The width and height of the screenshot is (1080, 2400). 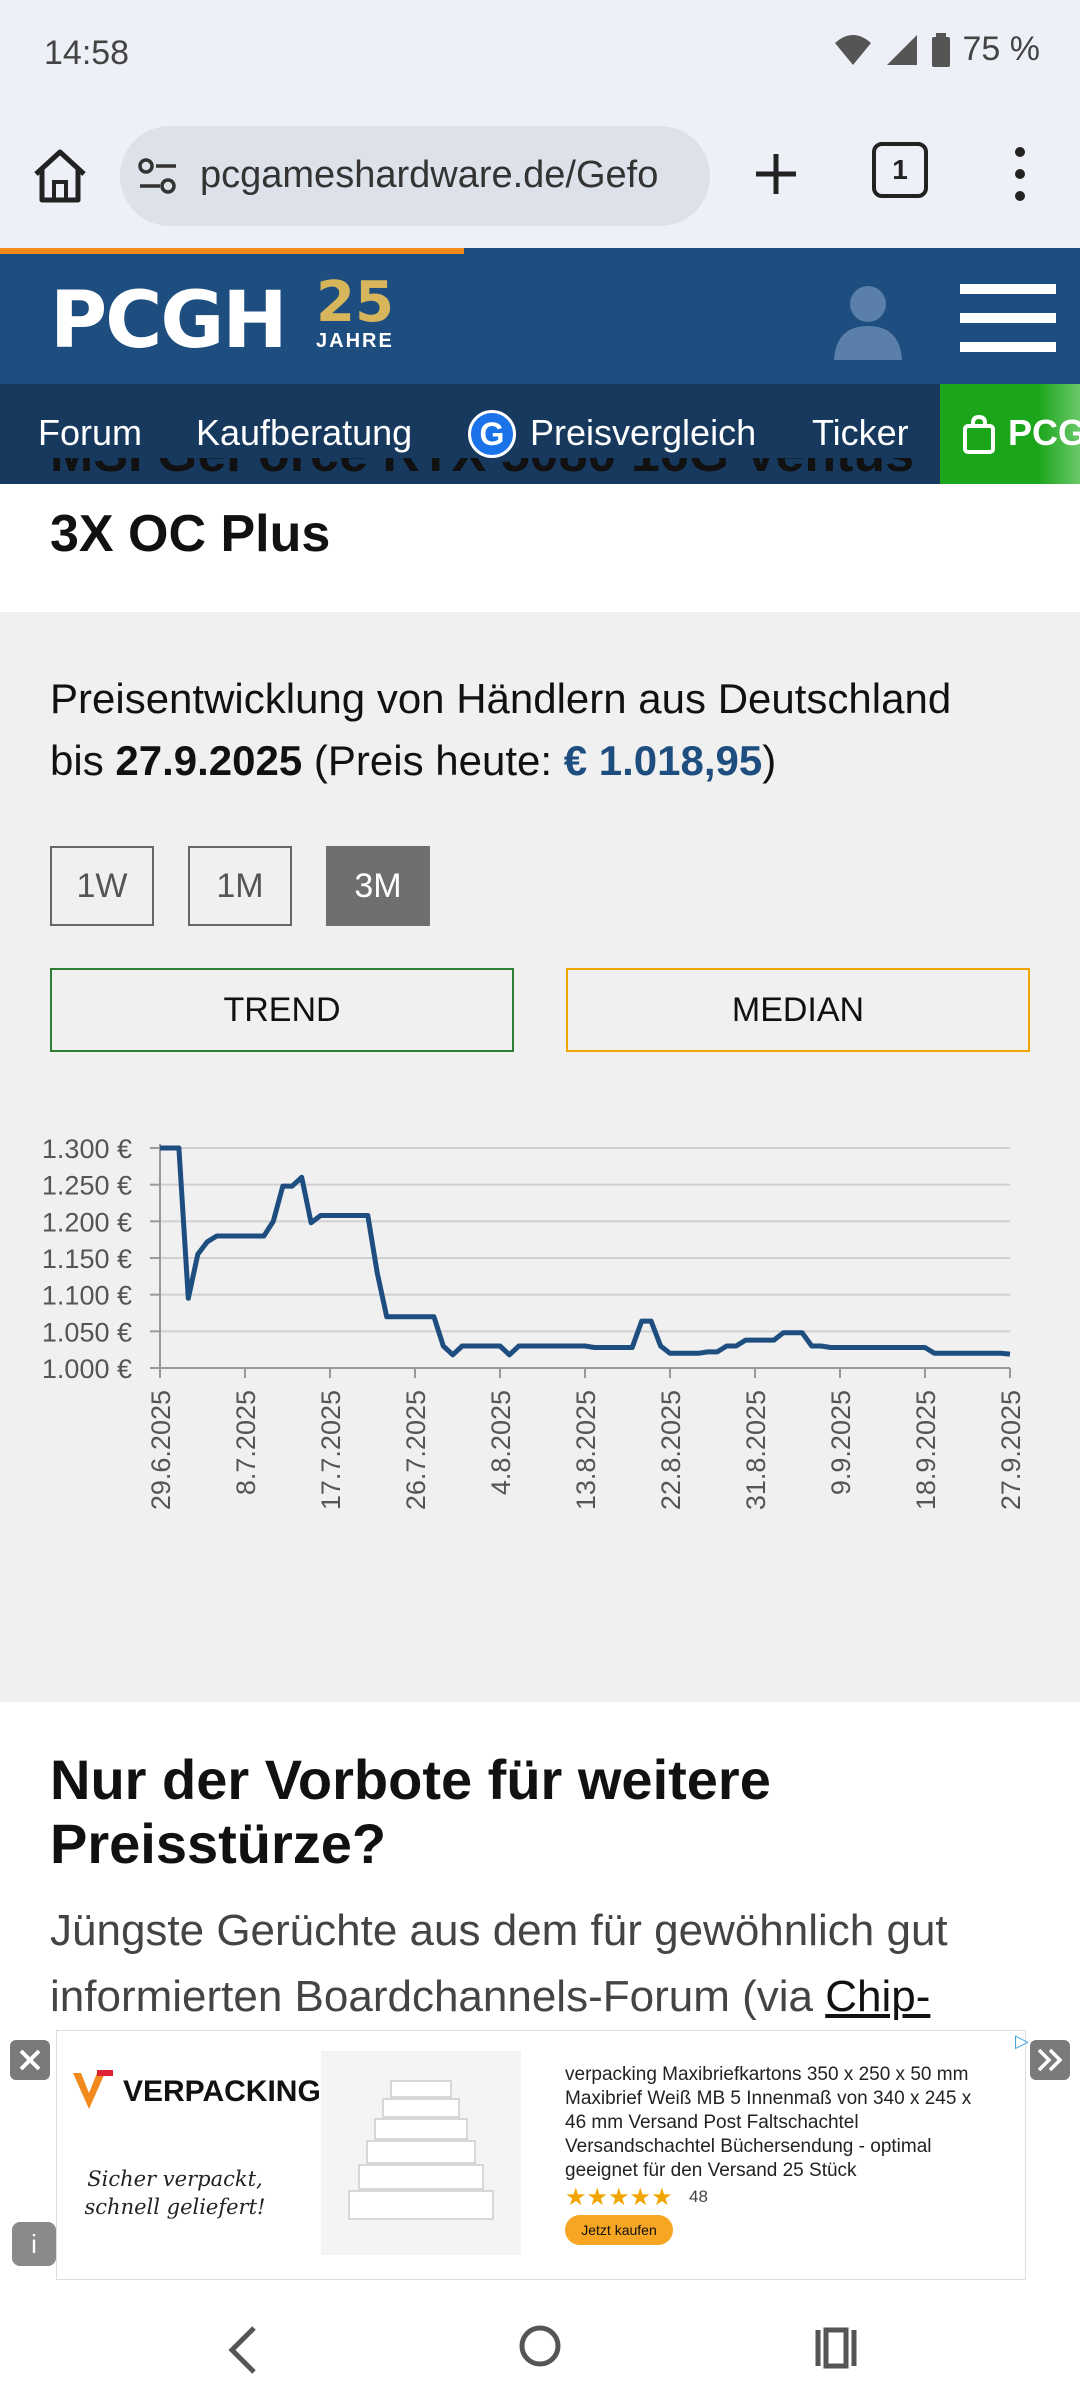 What do you see at coordinates (900, 170) in the screenshot?
I see `tab-switcher-button: 1` at bounding box center [900, 170].